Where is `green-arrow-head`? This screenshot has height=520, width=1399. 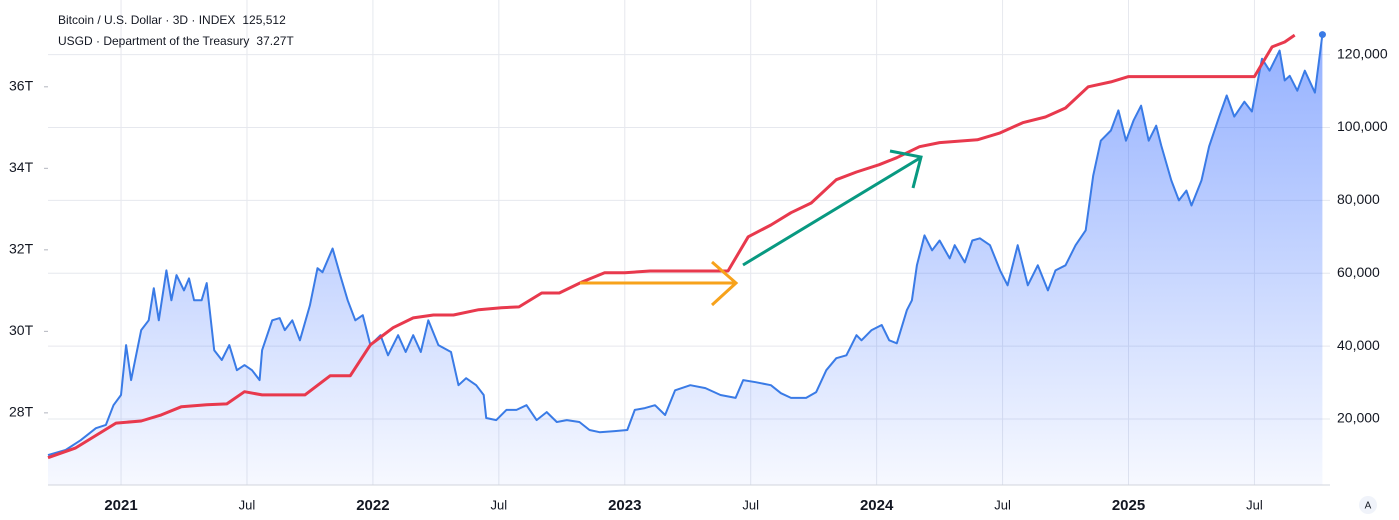
green-arrow-head is located at coordinates (906, 169).